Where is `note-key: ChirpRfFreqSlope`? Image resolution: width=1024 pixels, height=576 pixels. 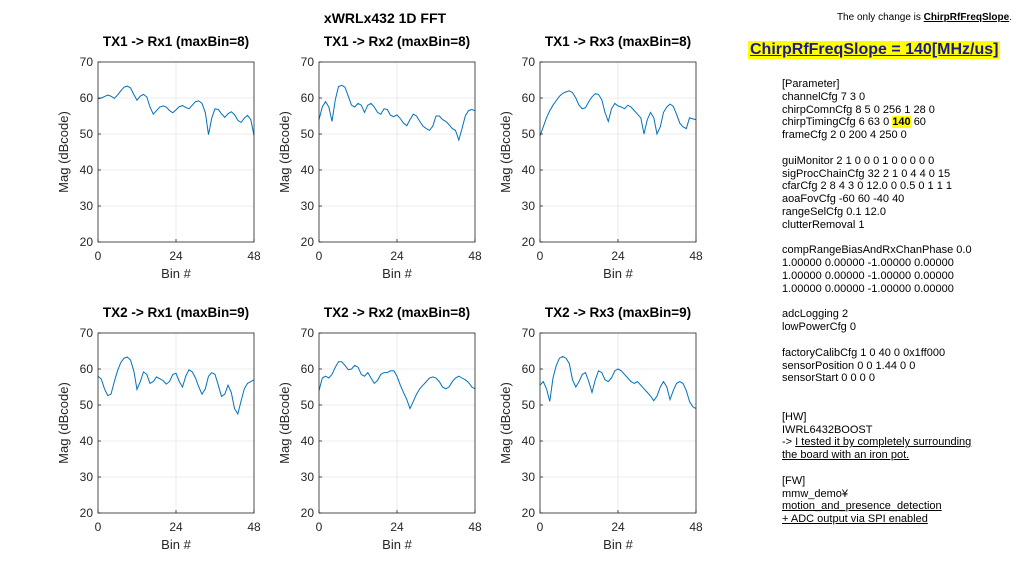 note-key: ChirpRfFreqSlope is located at coordinates (966, 17).